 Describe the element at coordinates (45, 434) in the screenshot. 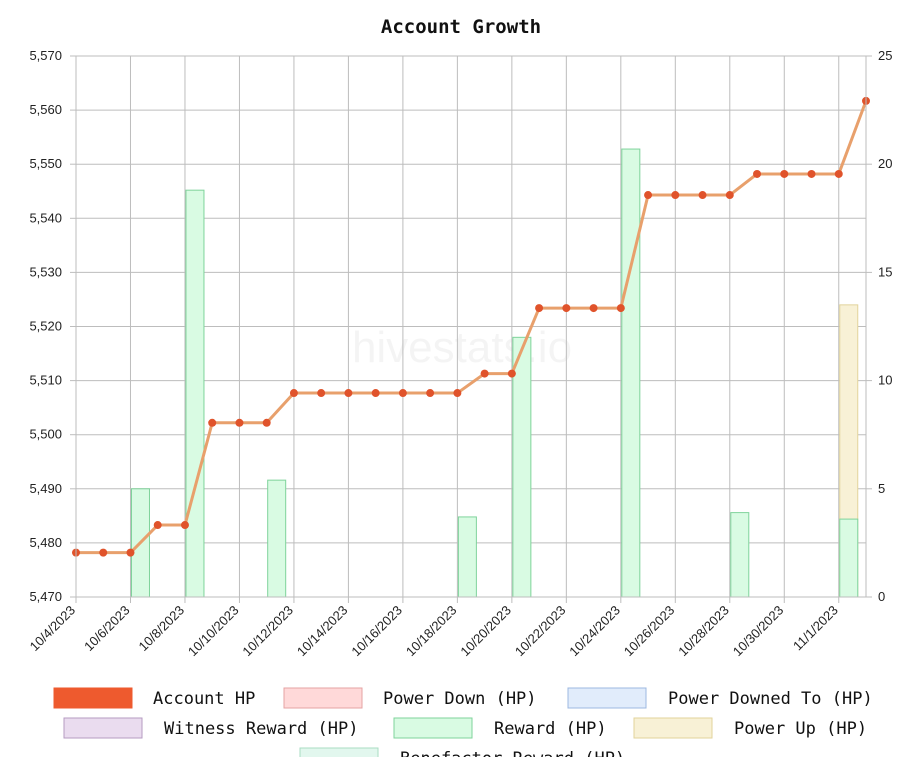

I see `left-axis-tick-label: 5,500` at that location.